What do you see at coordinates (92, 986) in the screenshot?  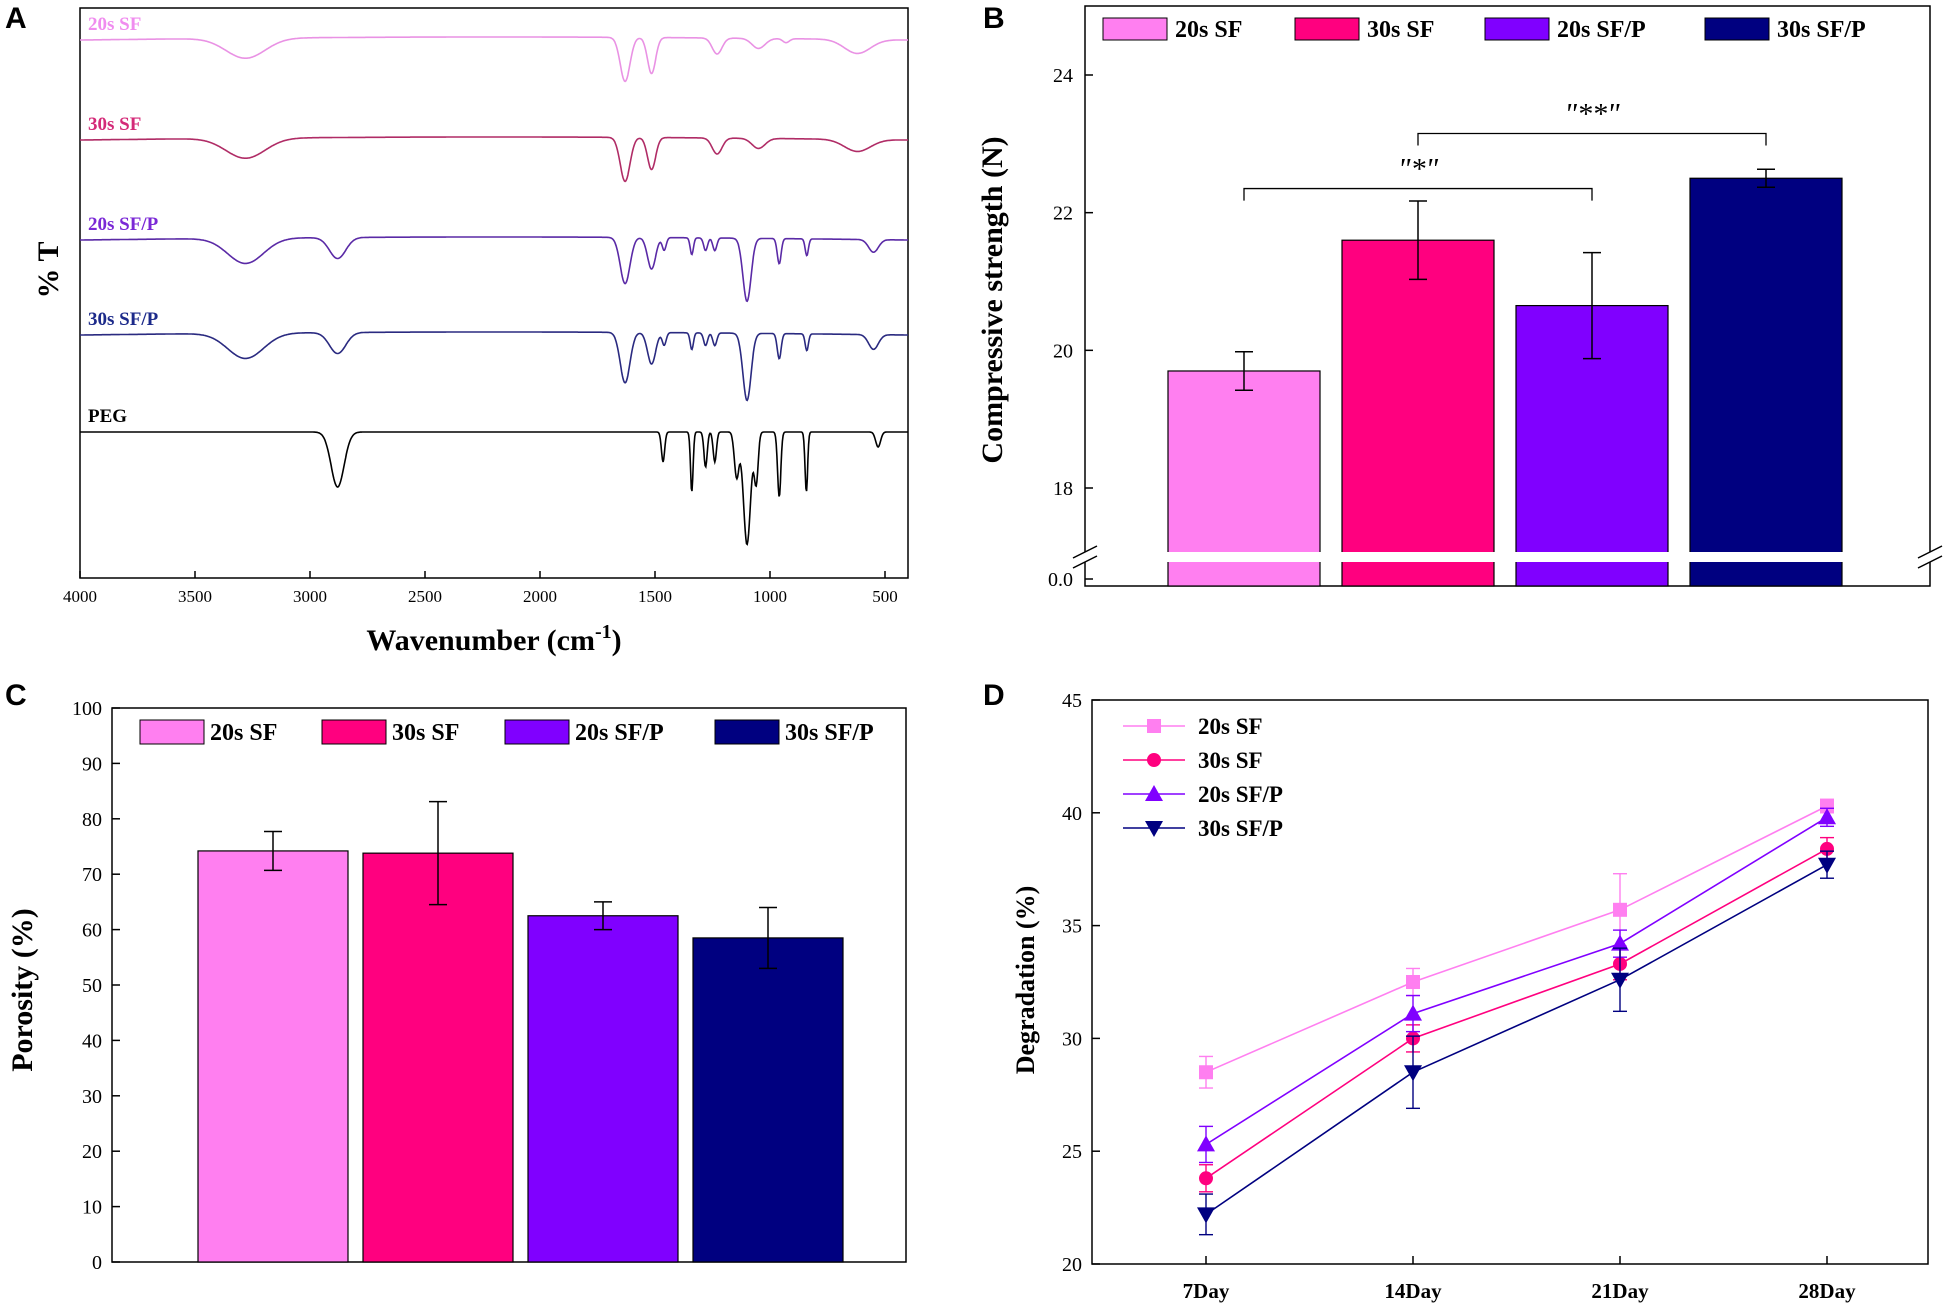 I see `y-tick-label: 50` at bounding box center [92, 986].